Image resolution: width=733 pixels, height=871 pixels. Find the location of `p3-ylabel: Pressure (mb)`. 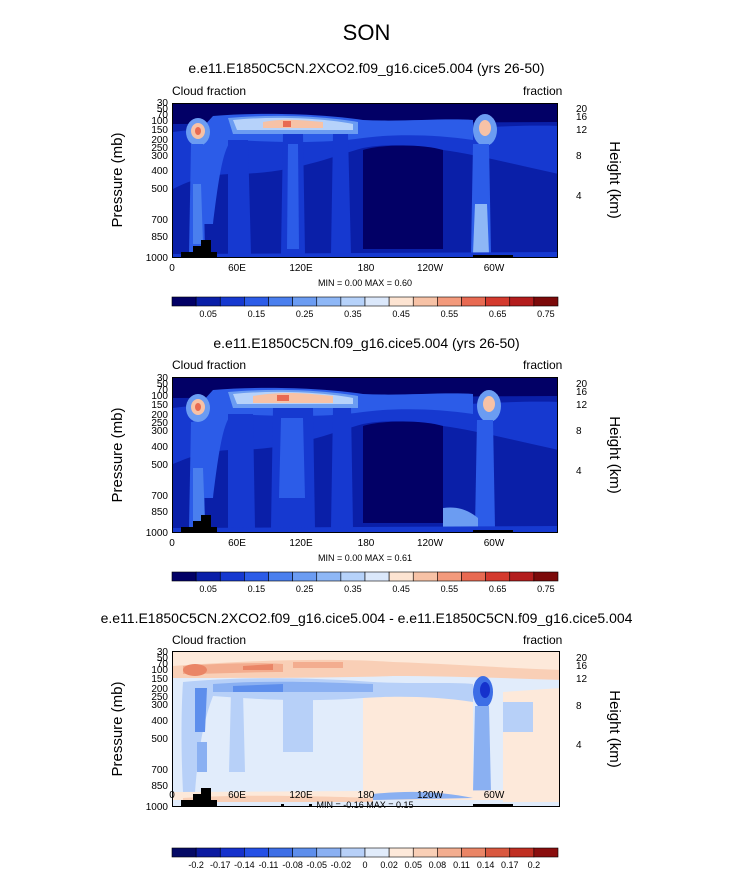

p3-ylabel: Pressure (mb) is located at coordinates (117, 728).